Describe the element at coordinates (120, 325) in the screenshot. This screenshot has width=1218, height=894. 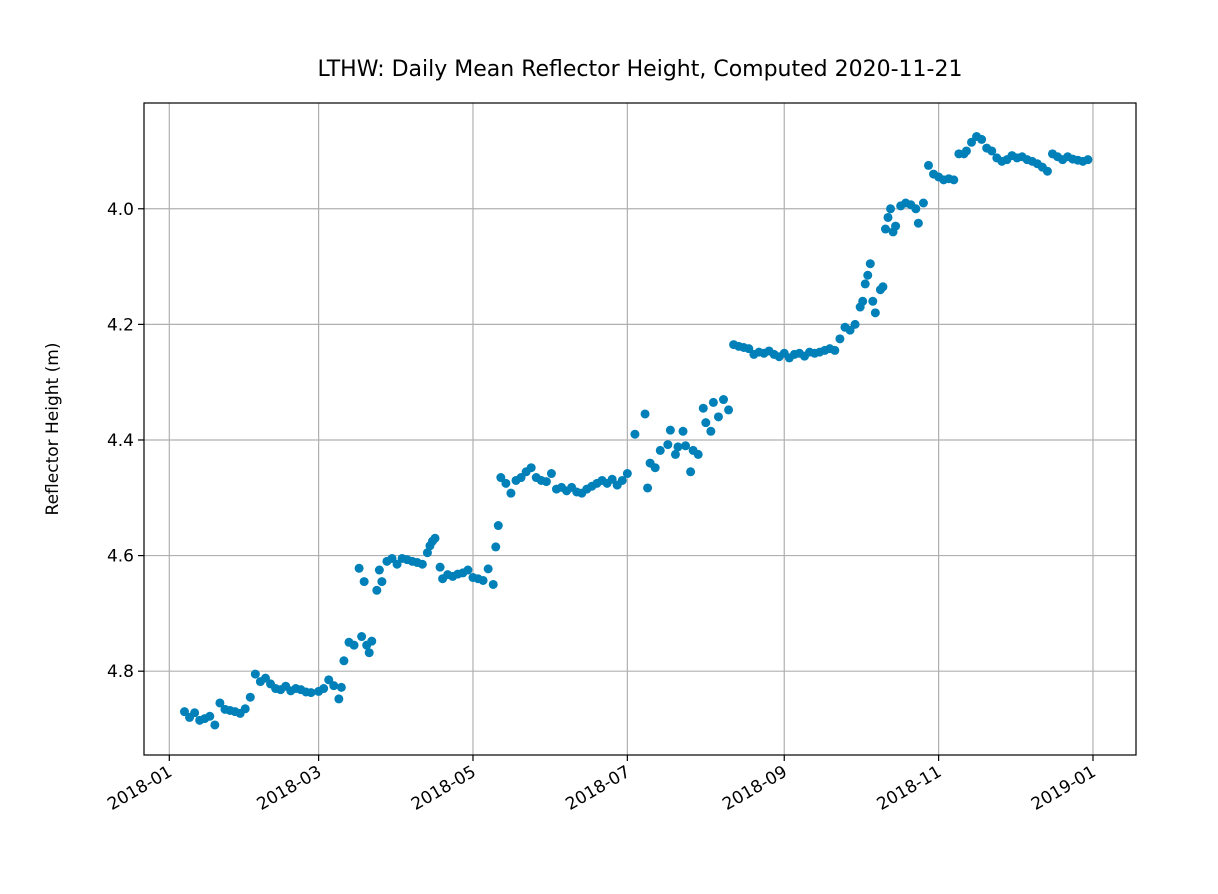
I see `y-tick-label: 4.2` at that location.